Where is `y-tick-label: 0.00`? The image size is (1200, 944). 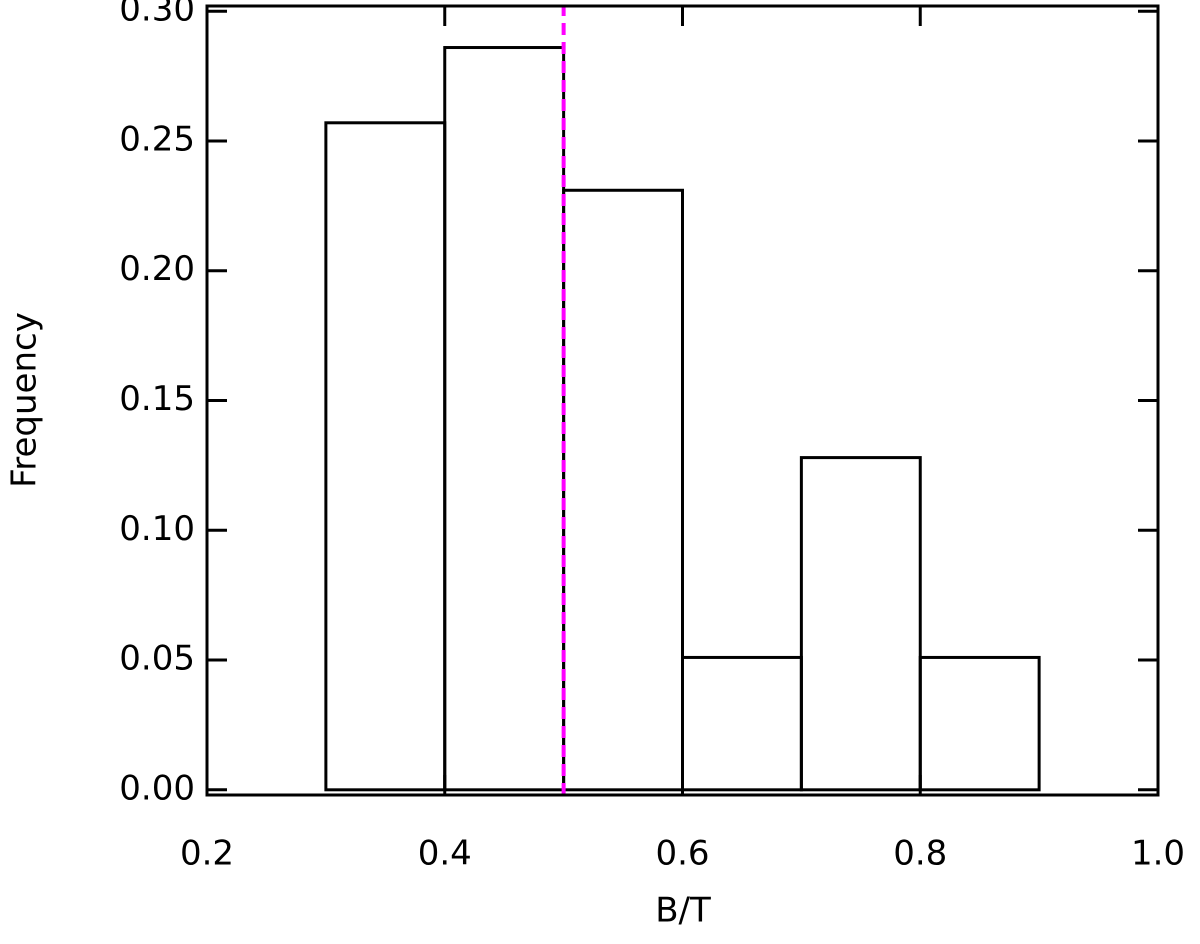 y-tick-label: 0.00 is located at coordinates (157, 788).